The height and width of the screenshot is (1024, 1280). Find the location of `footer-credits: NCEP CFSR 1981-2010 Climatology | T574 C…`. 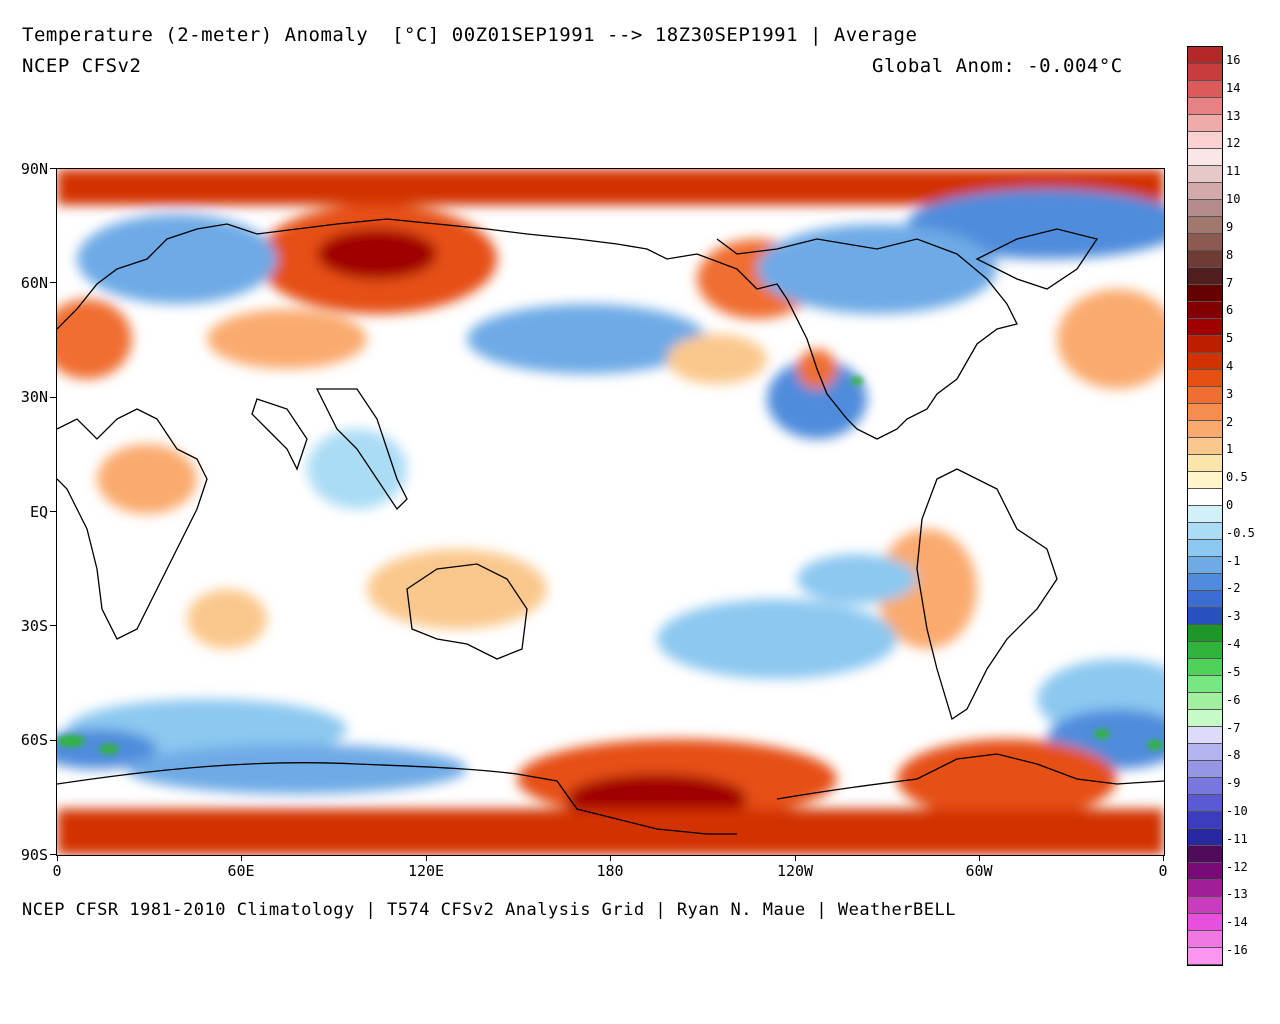

footer-credits: NCEP CFSR 1981-2010 Climatology | T574 C… is located at coordinates (489, 910).